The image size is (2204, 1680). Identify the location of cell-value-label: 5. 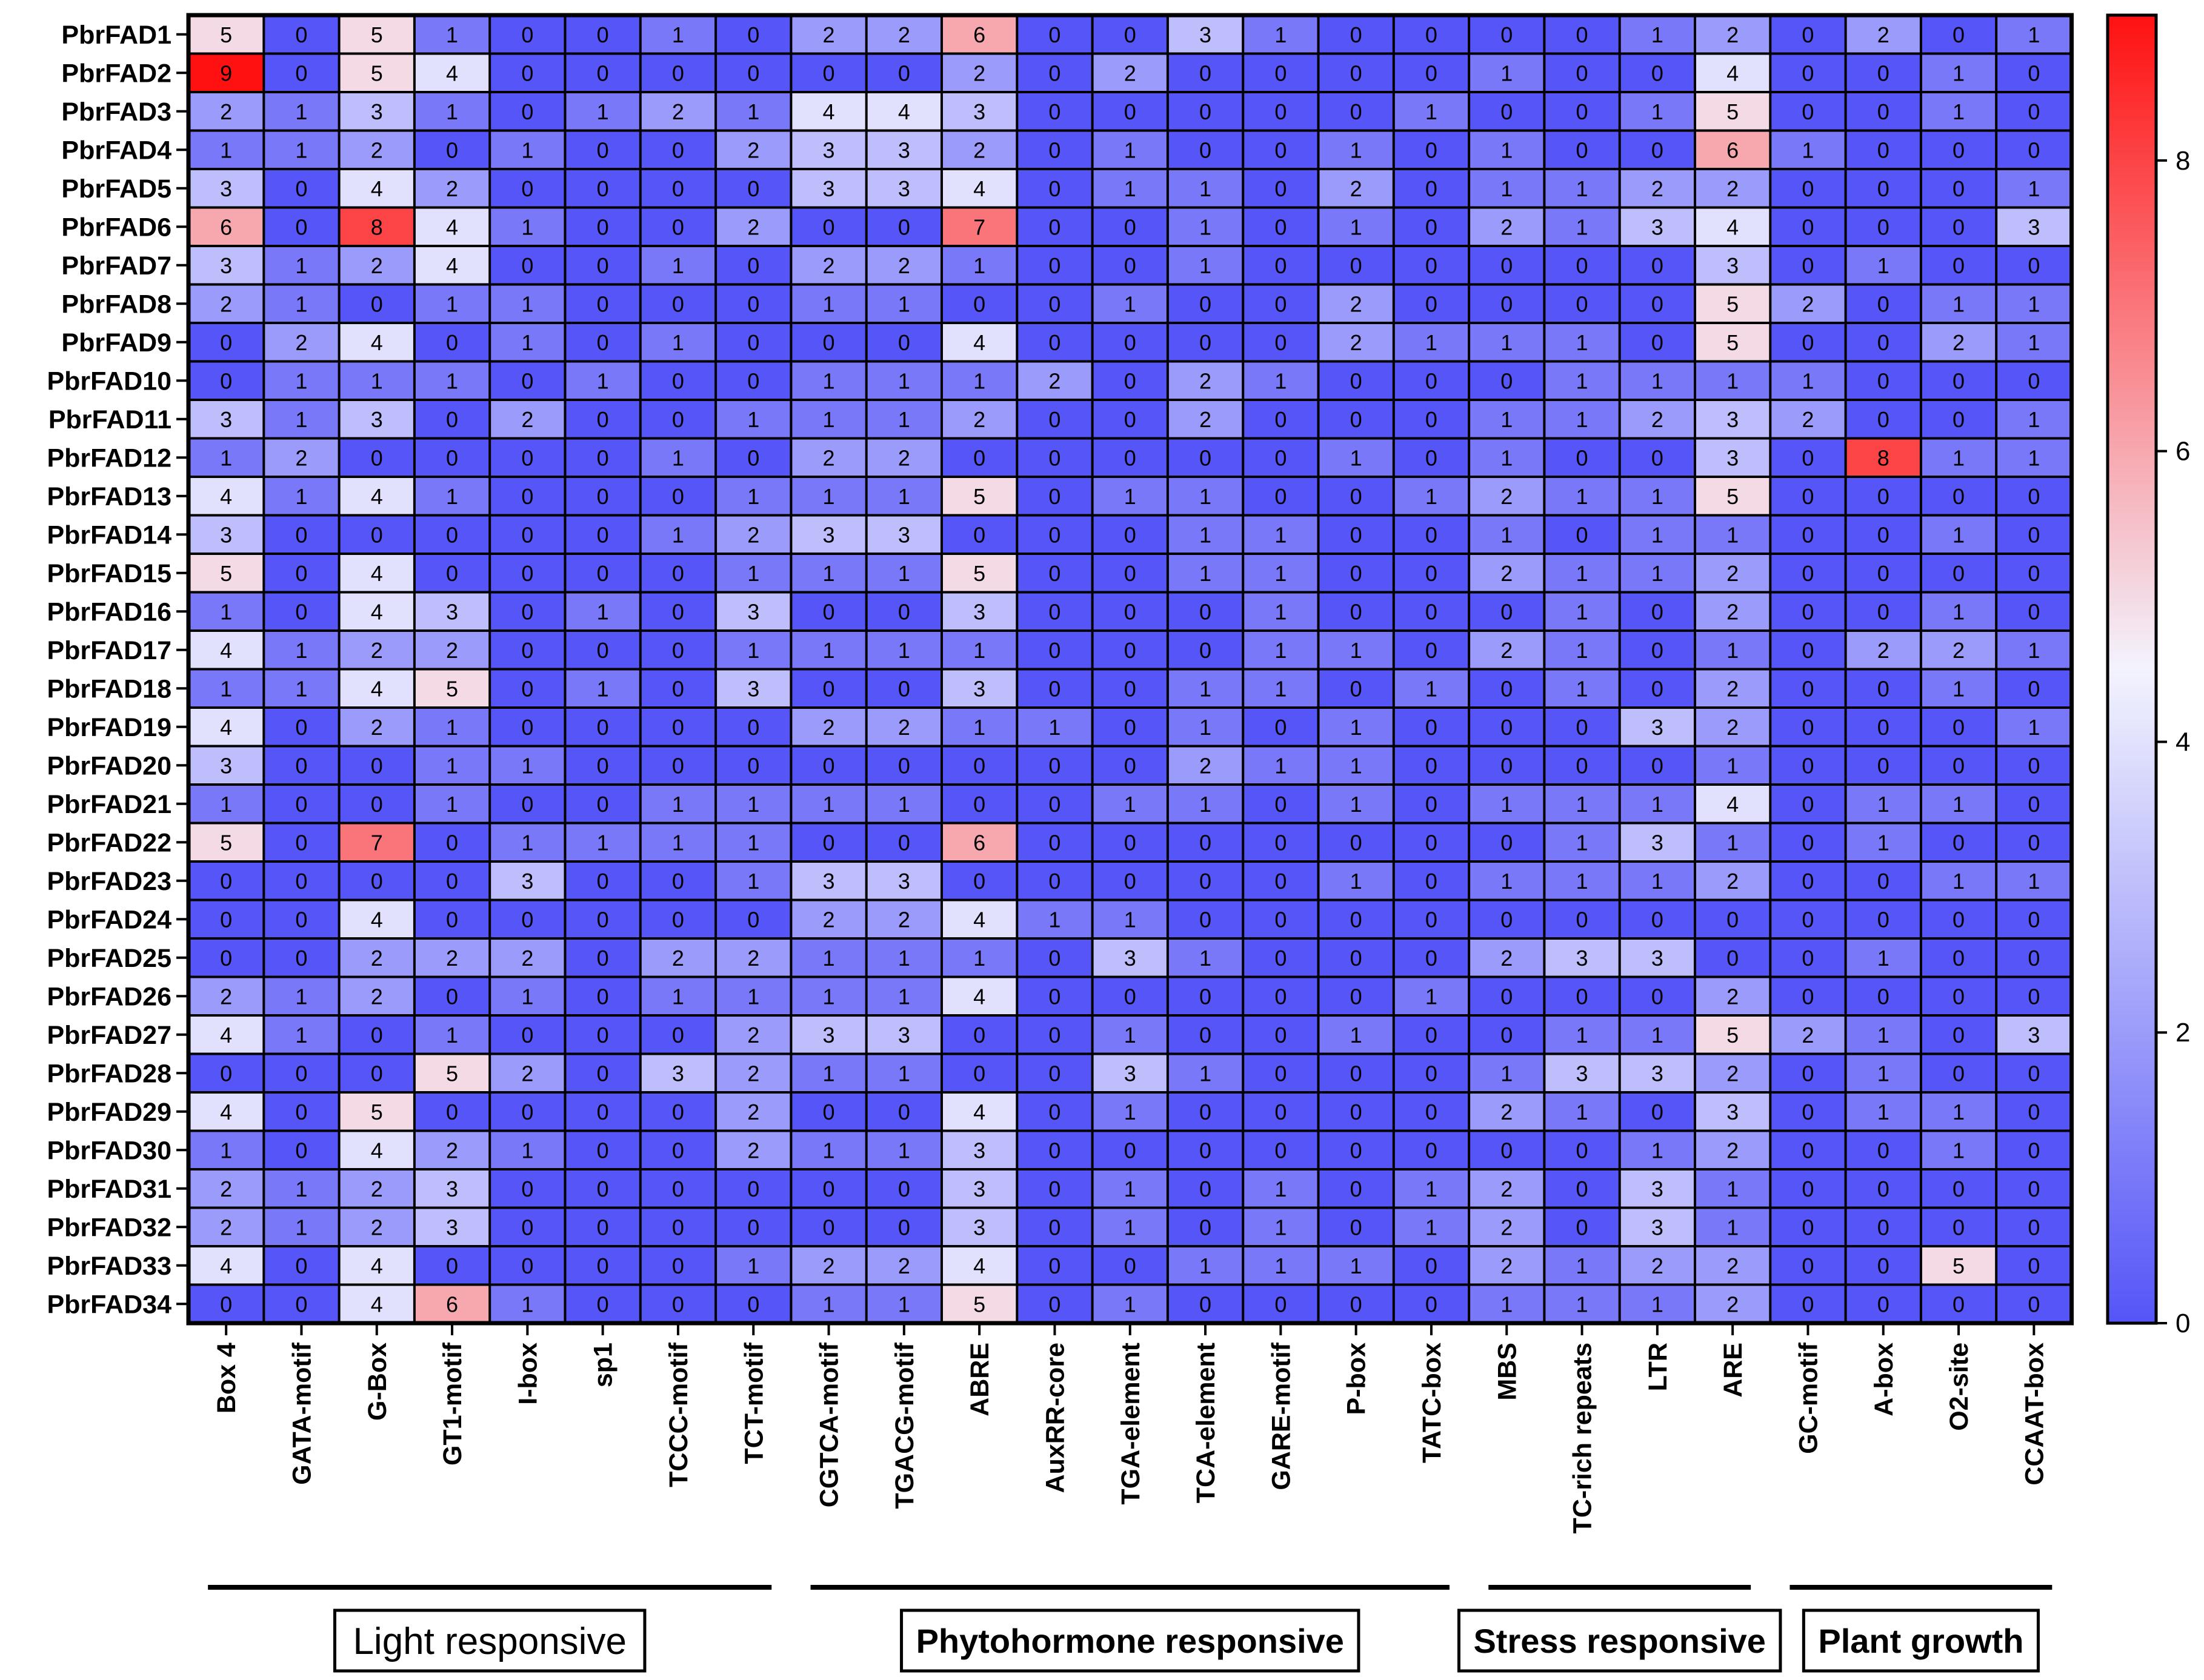
(1732, 496).